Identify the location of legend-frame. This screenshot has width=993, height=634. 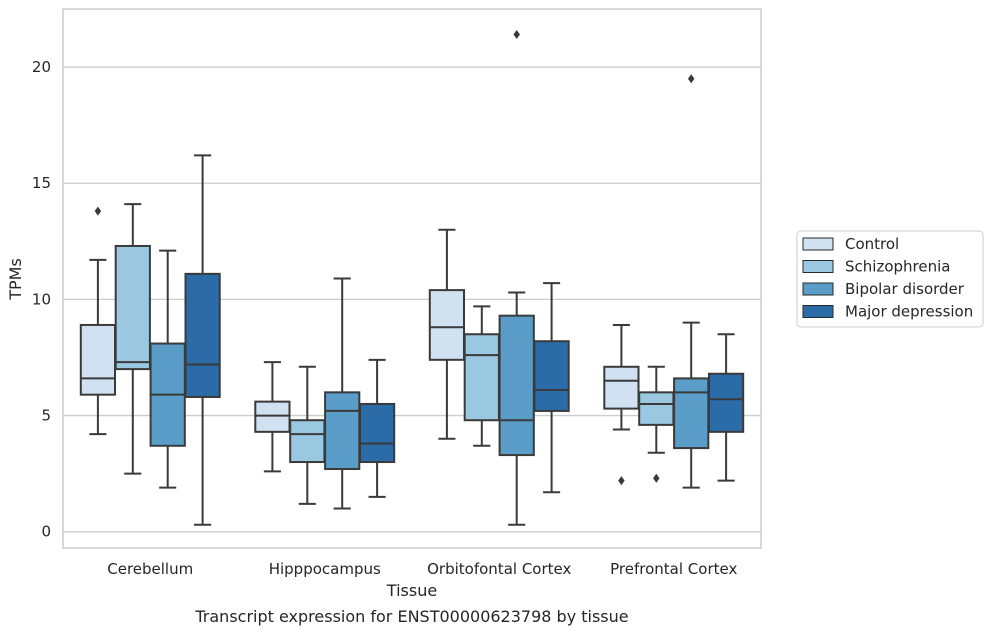
(890, 279).